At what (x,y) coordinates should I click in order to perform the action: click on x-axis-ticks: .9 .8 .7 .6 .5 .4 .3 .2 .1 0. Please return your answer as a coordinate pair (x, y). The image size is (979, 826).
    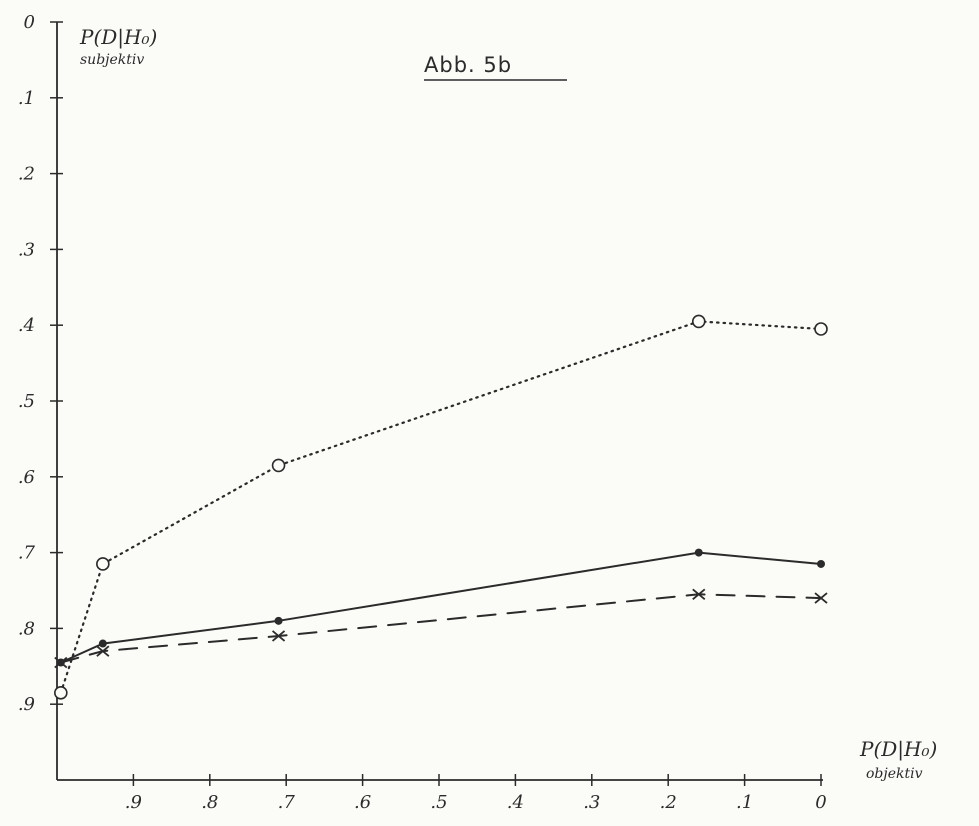
    Looking at the image, I should click on (476, 793).